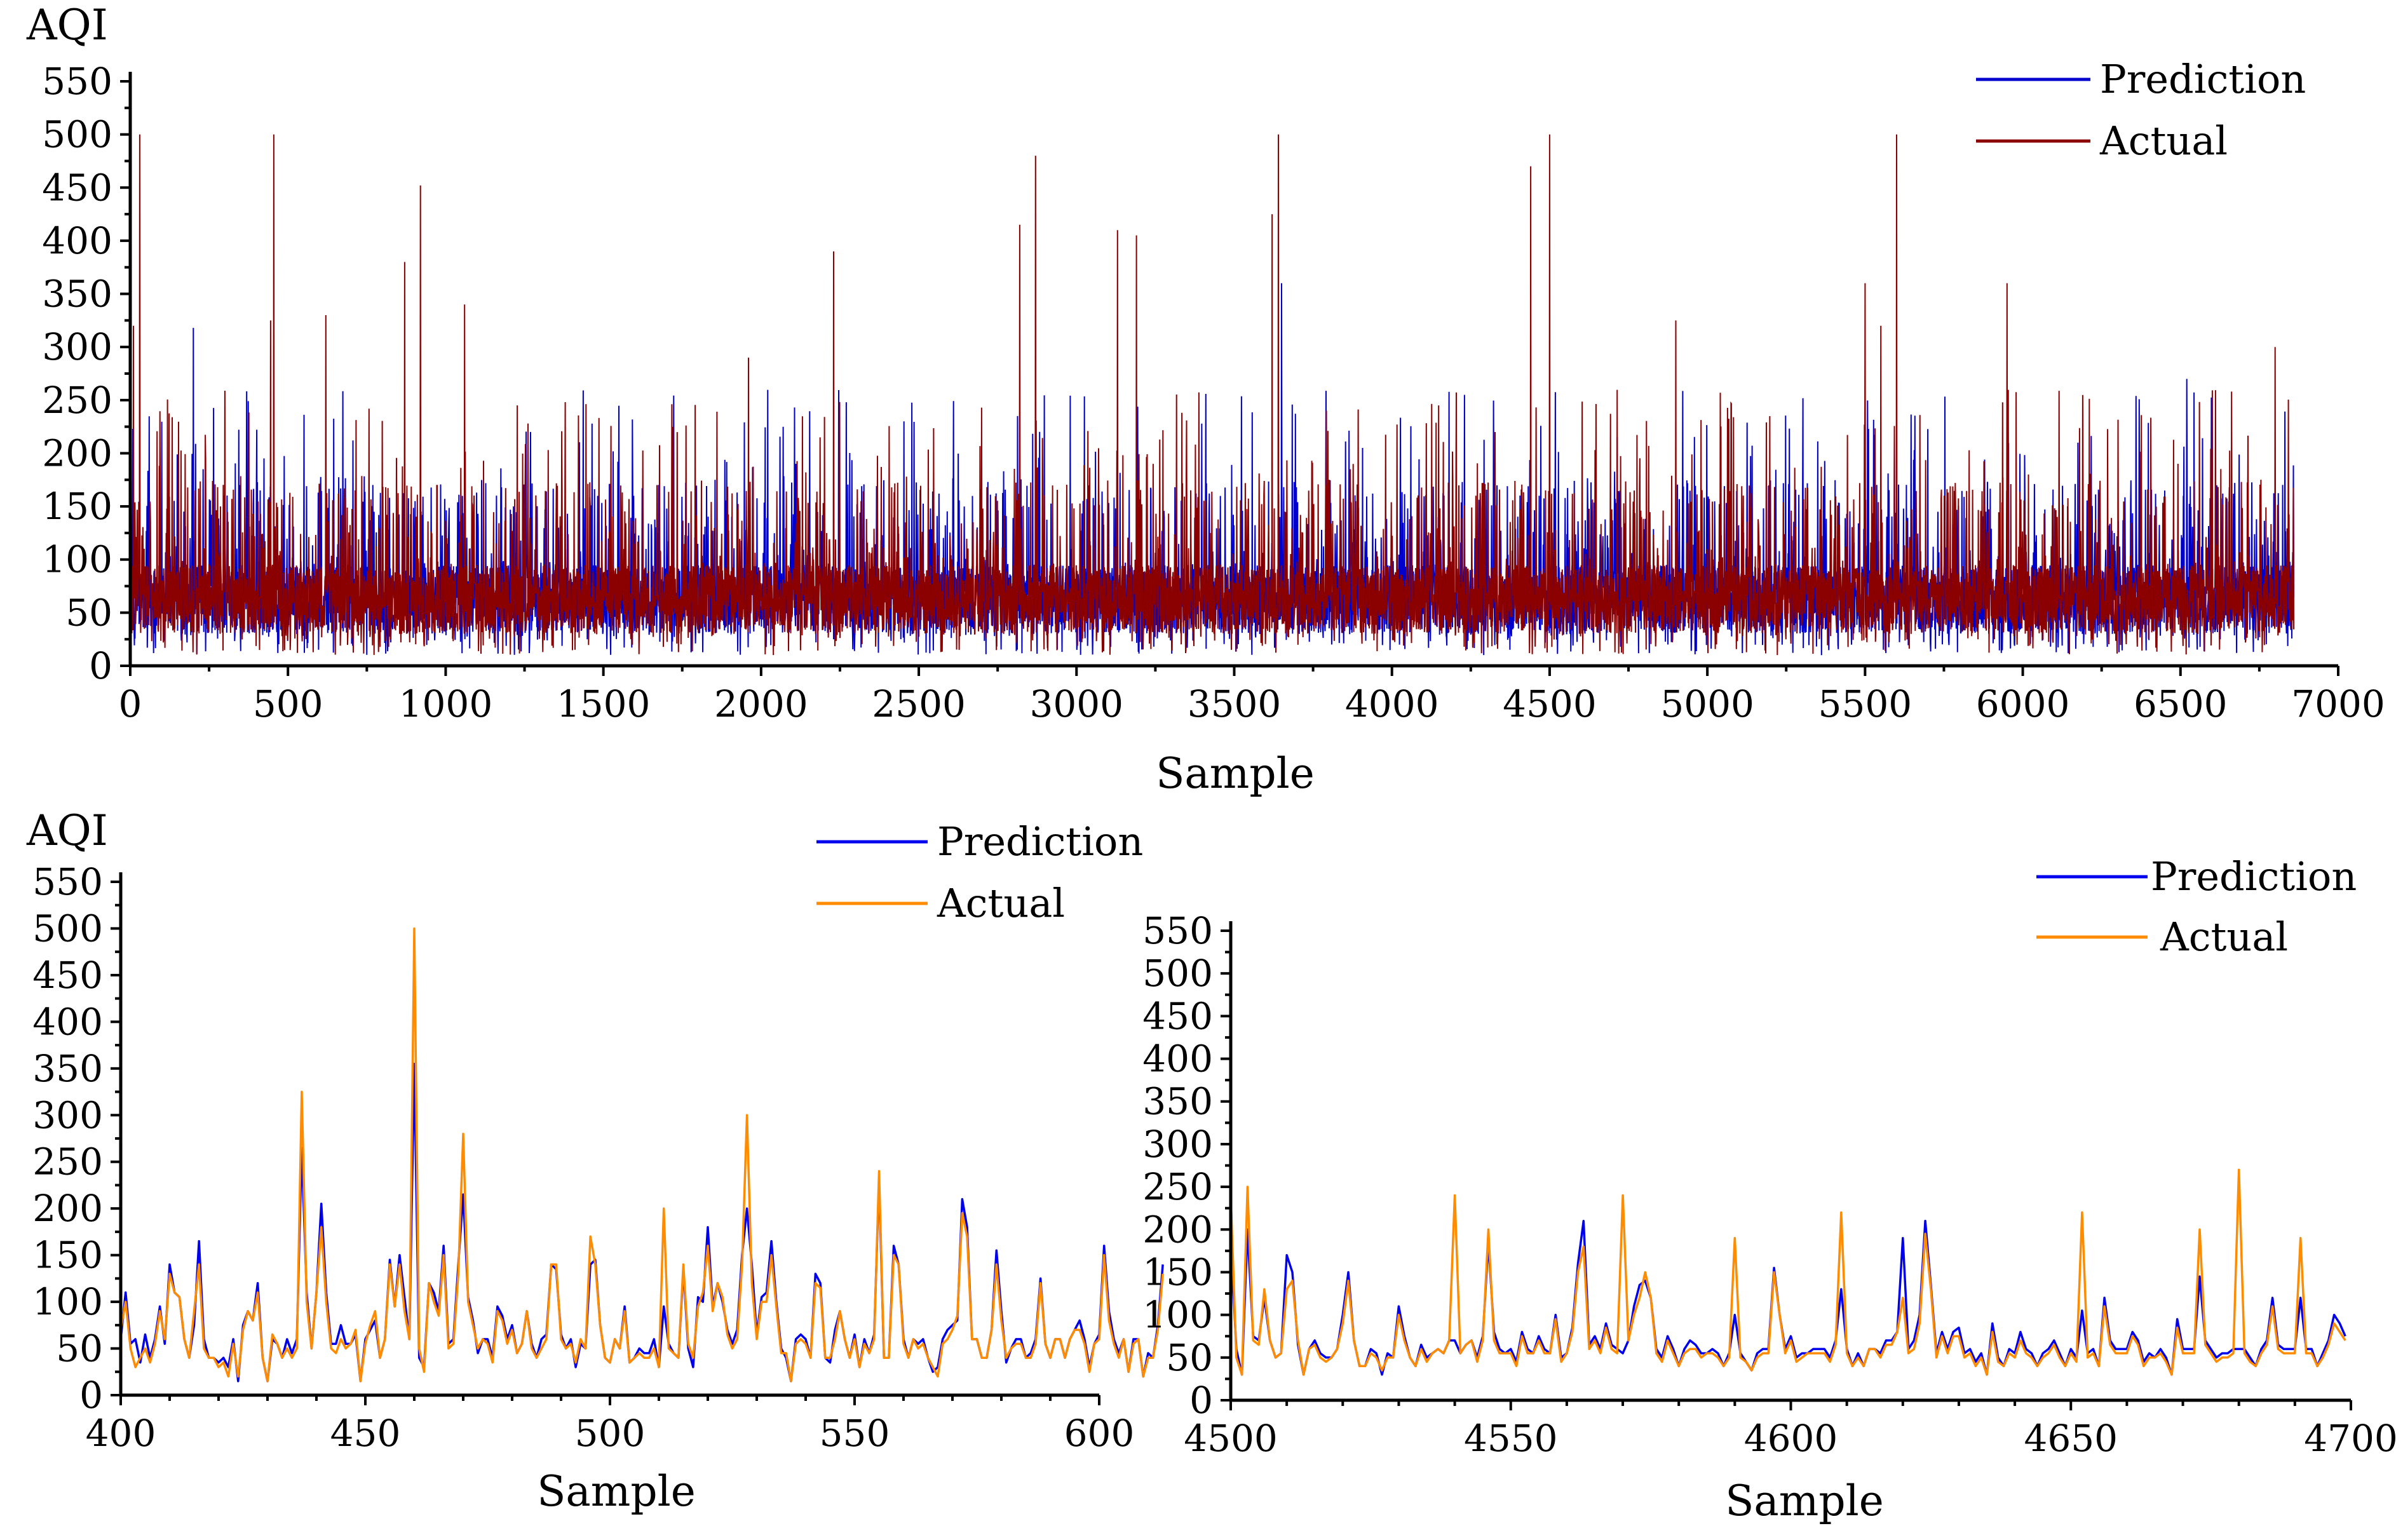 Image resolution: width=2403 pixels, height=1540 pixels. I want to click on x-tick-label: 1500, so click(604, 704).